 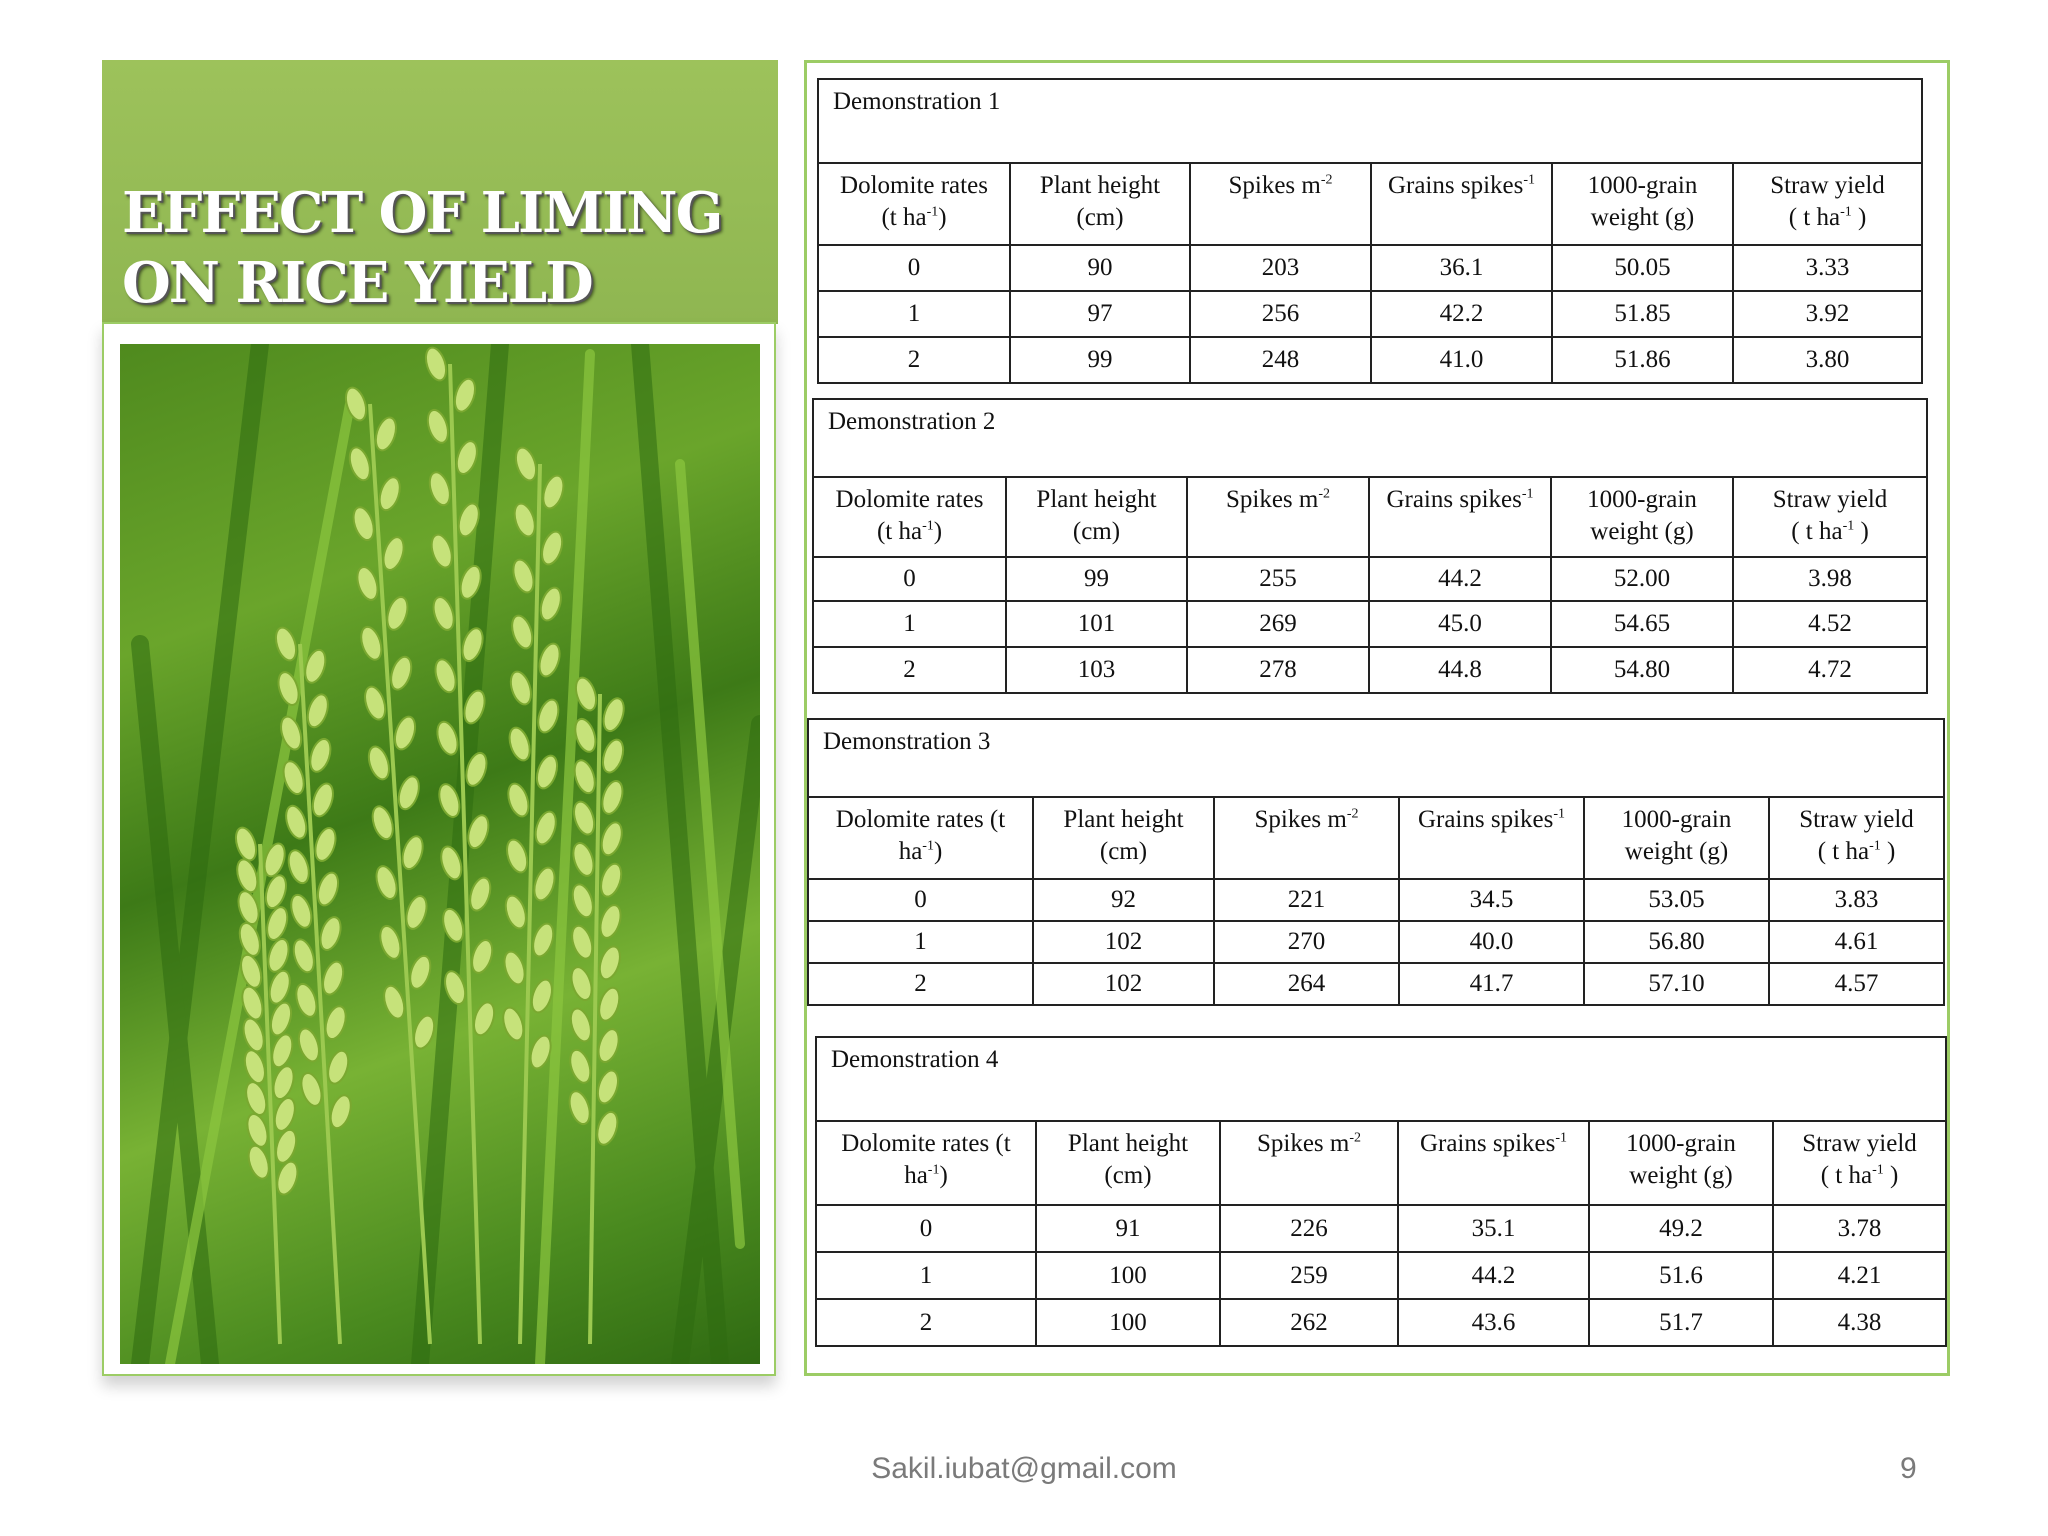 What do you see at coordinates (1306, 900) in the screenshot?
I see `table-cell: 221` at bounding box center [1306, 900].